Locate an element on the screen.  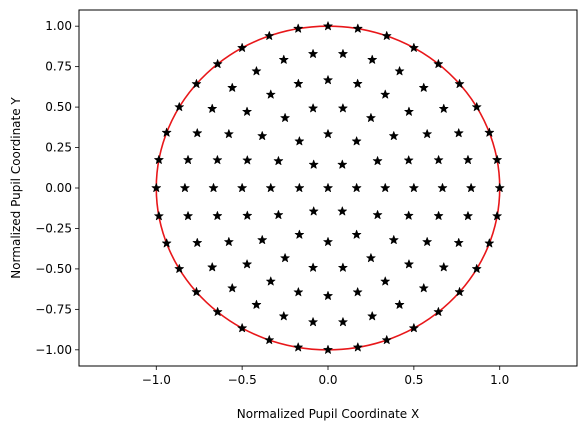
y-tick-label: −0.50 is located at coordinates (53, 269).